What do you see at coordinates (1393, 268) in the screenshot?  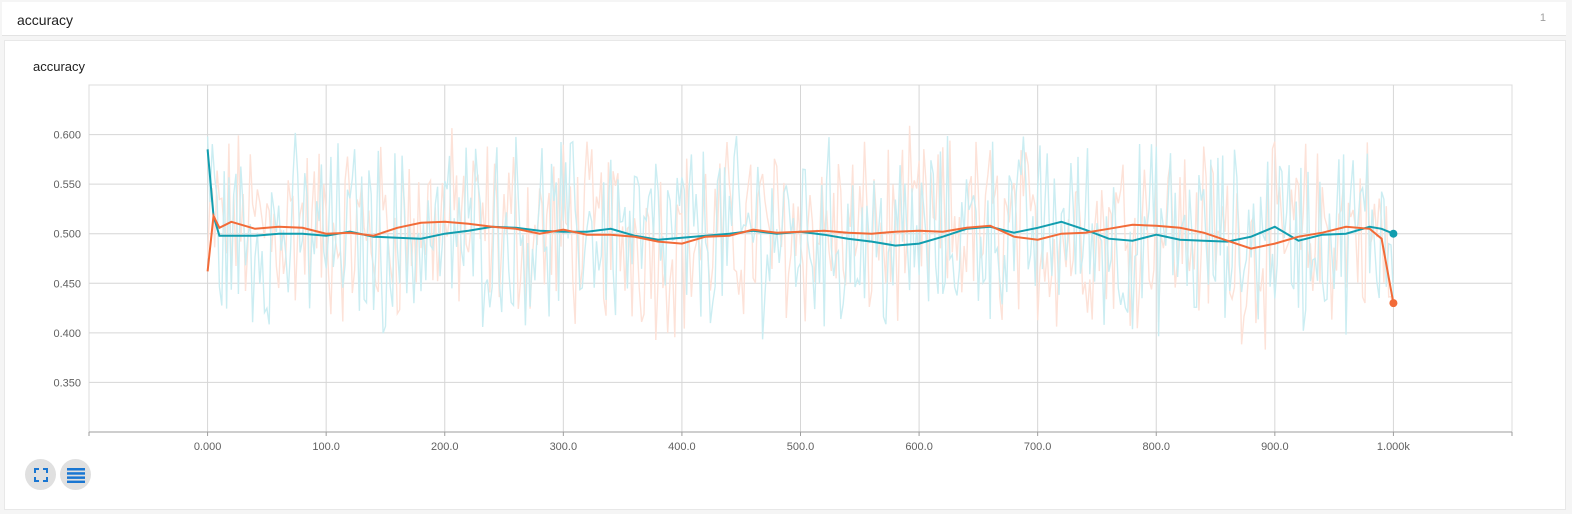 I see `series-end-markers` at bounding box center [1393, 268].